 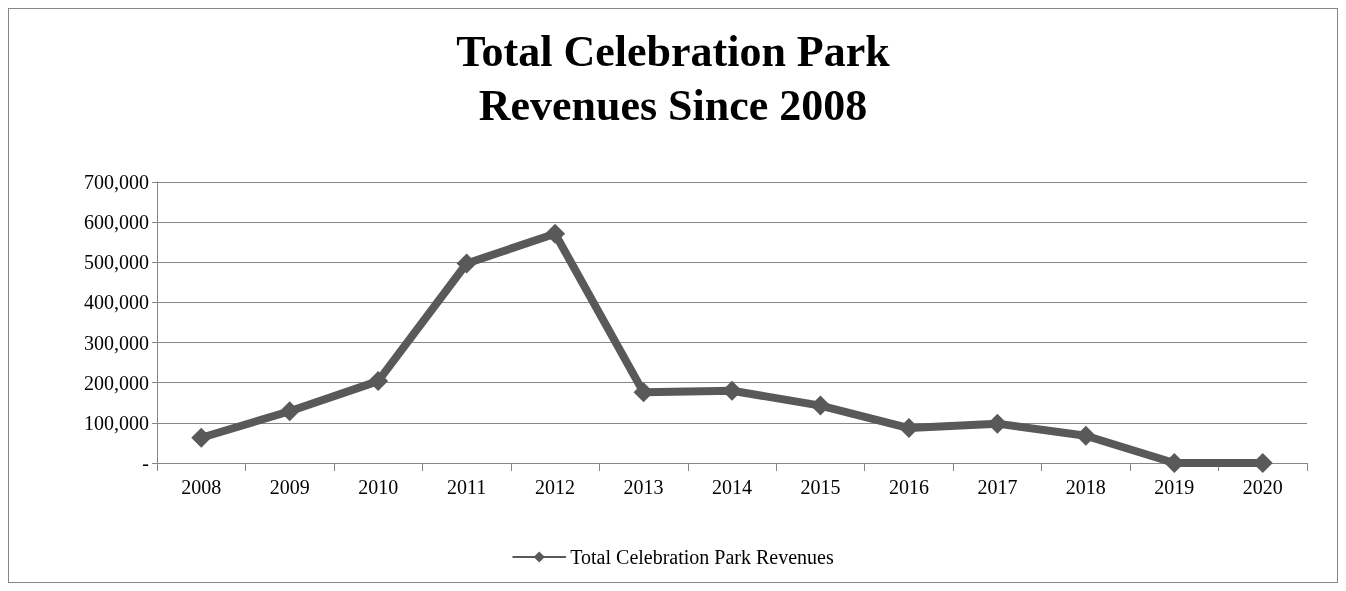 What do you see at coordinates (1262, 487) in the screenshot?
I see `x-tick-label: 2020` at bounding box center [1262, 487].